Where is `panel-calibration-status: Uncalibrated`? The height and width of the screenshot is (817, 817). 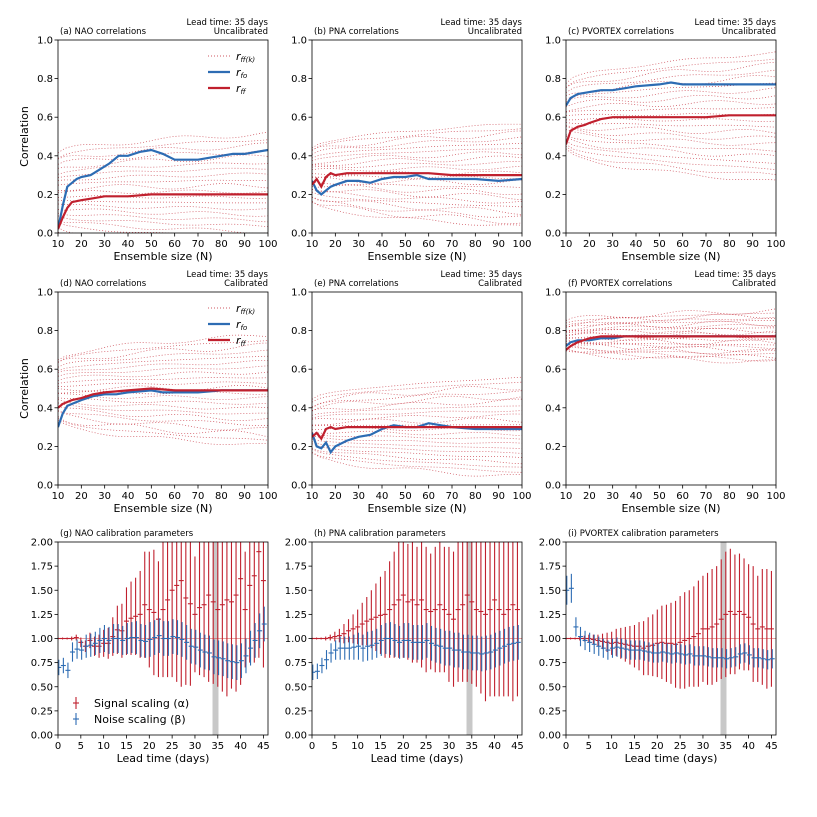
panel-calibration-status: Uncalibrated is located at coordinates (495, 32).